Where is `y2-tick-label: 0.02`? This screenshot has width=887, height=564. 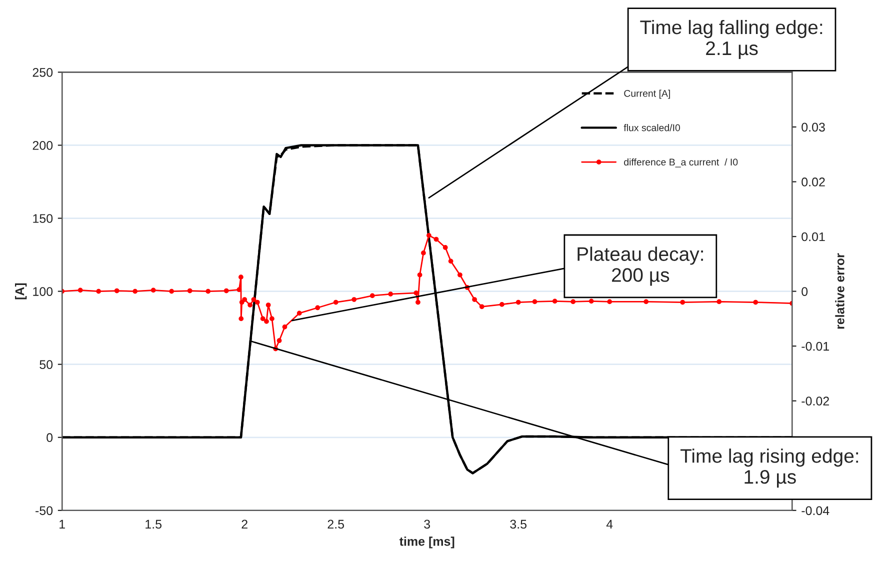
y2-tick-label: 0.02 is located at coordinates (813, 182).